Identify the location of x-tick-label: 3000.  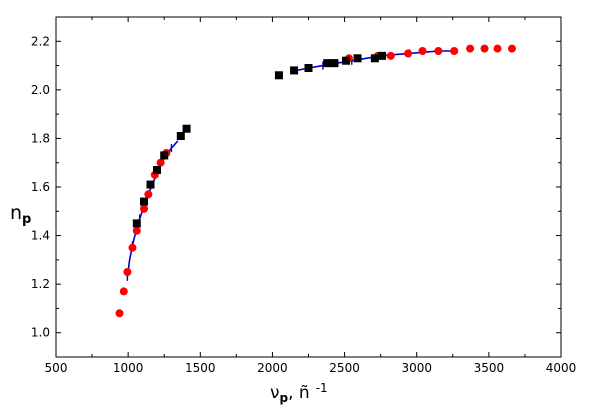
(416, 368).